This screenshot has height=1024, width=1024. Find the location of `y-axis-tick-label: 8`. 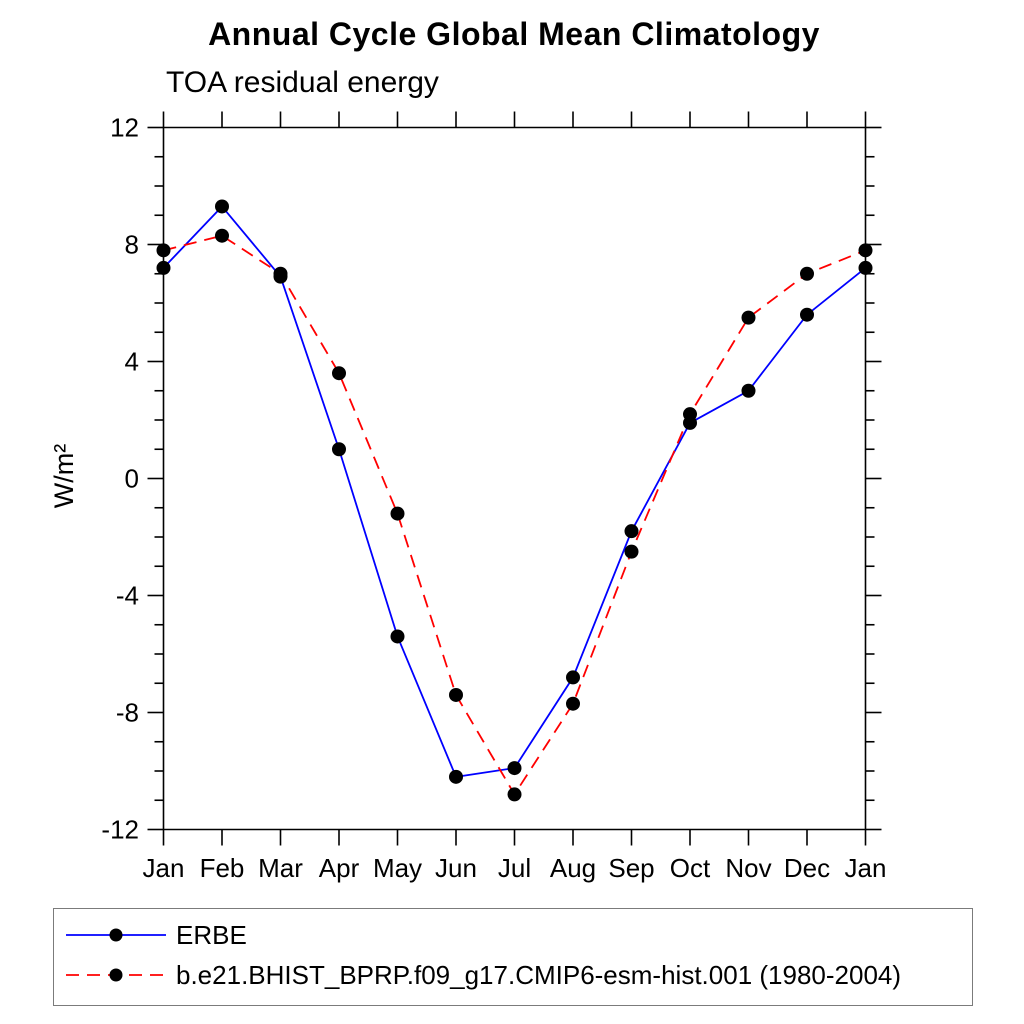

y-axis-tick-label: 8 is located at coordinates (132, 245).